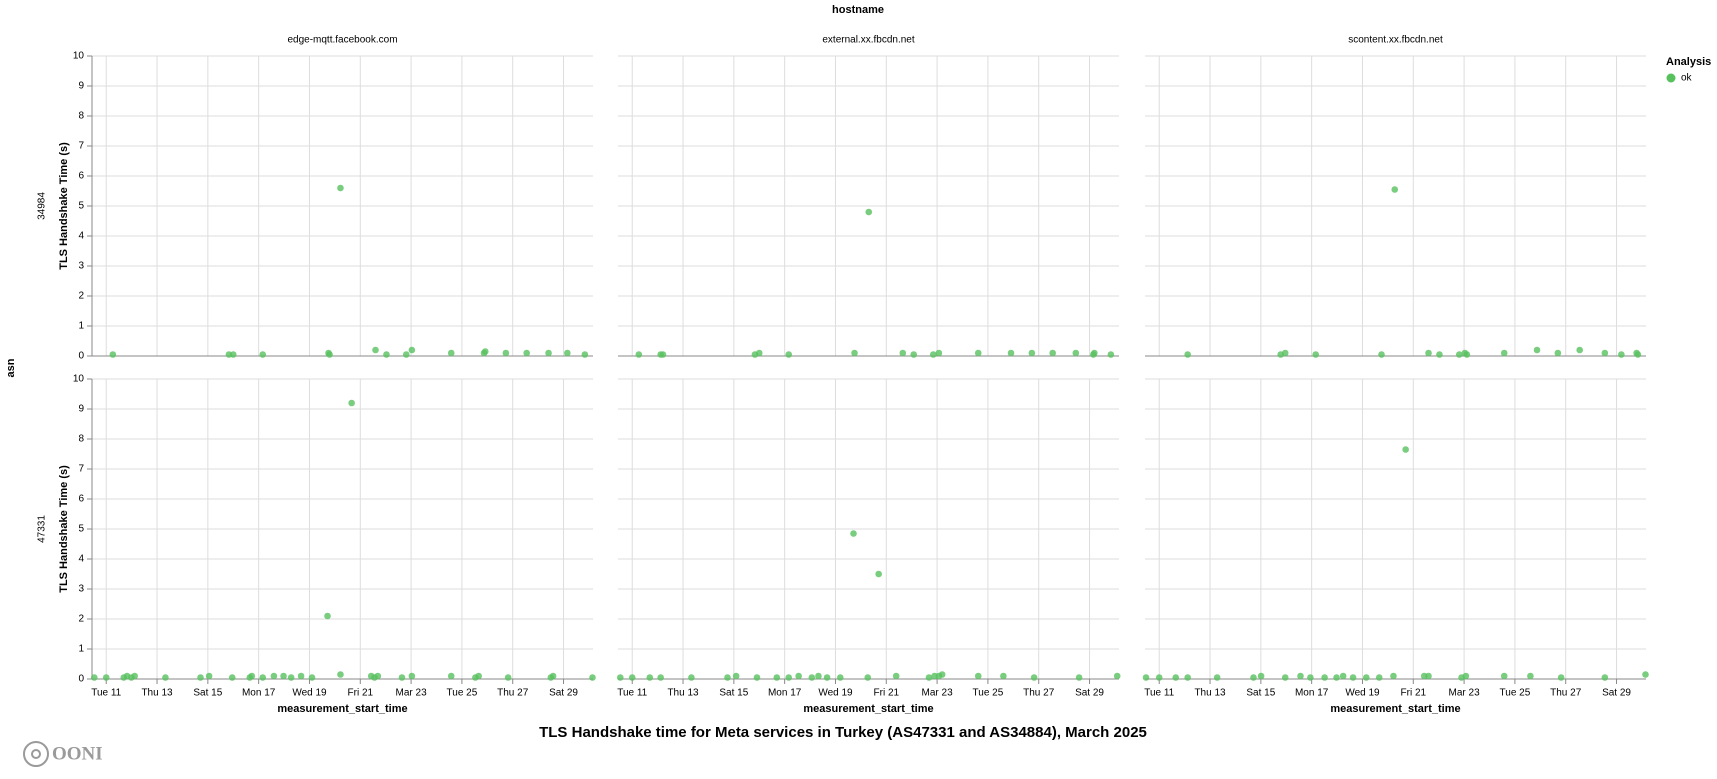 This screenshot has width=1717, height=779. Describe the element at coordinates (63, 754) in the screenshot. I see `logo: OONI` at that location.